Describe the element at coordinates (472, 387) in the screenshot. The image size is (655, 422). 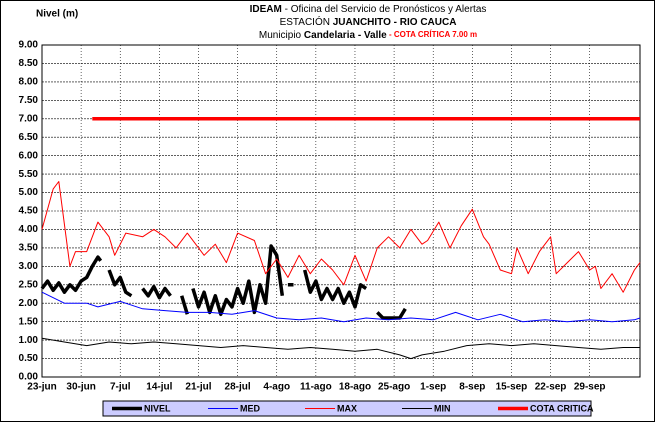
I see `x-tick-label: 8-sep` at that location.